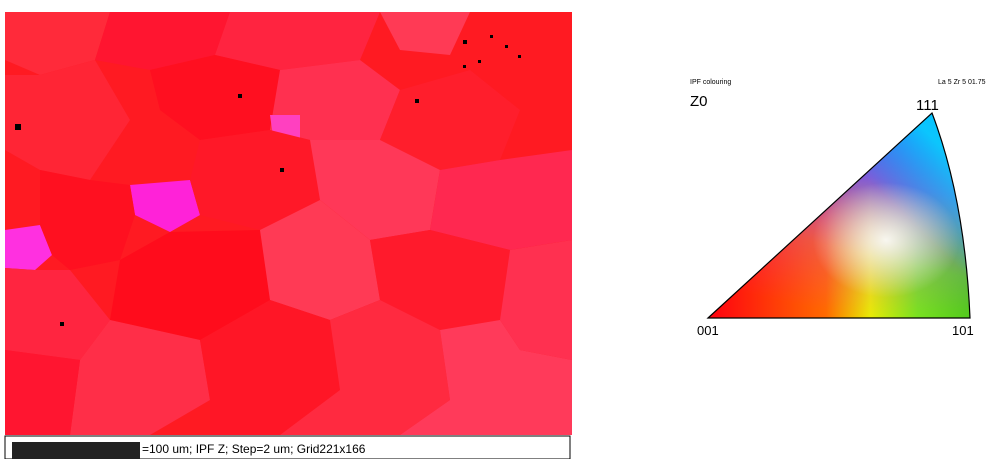 The width and height of the screenshot is (990, 459). What do you see at coordinates (710, 82) in the screenshot?
I see `legend-title: IPF colouring` at bounding box center [710, 82].